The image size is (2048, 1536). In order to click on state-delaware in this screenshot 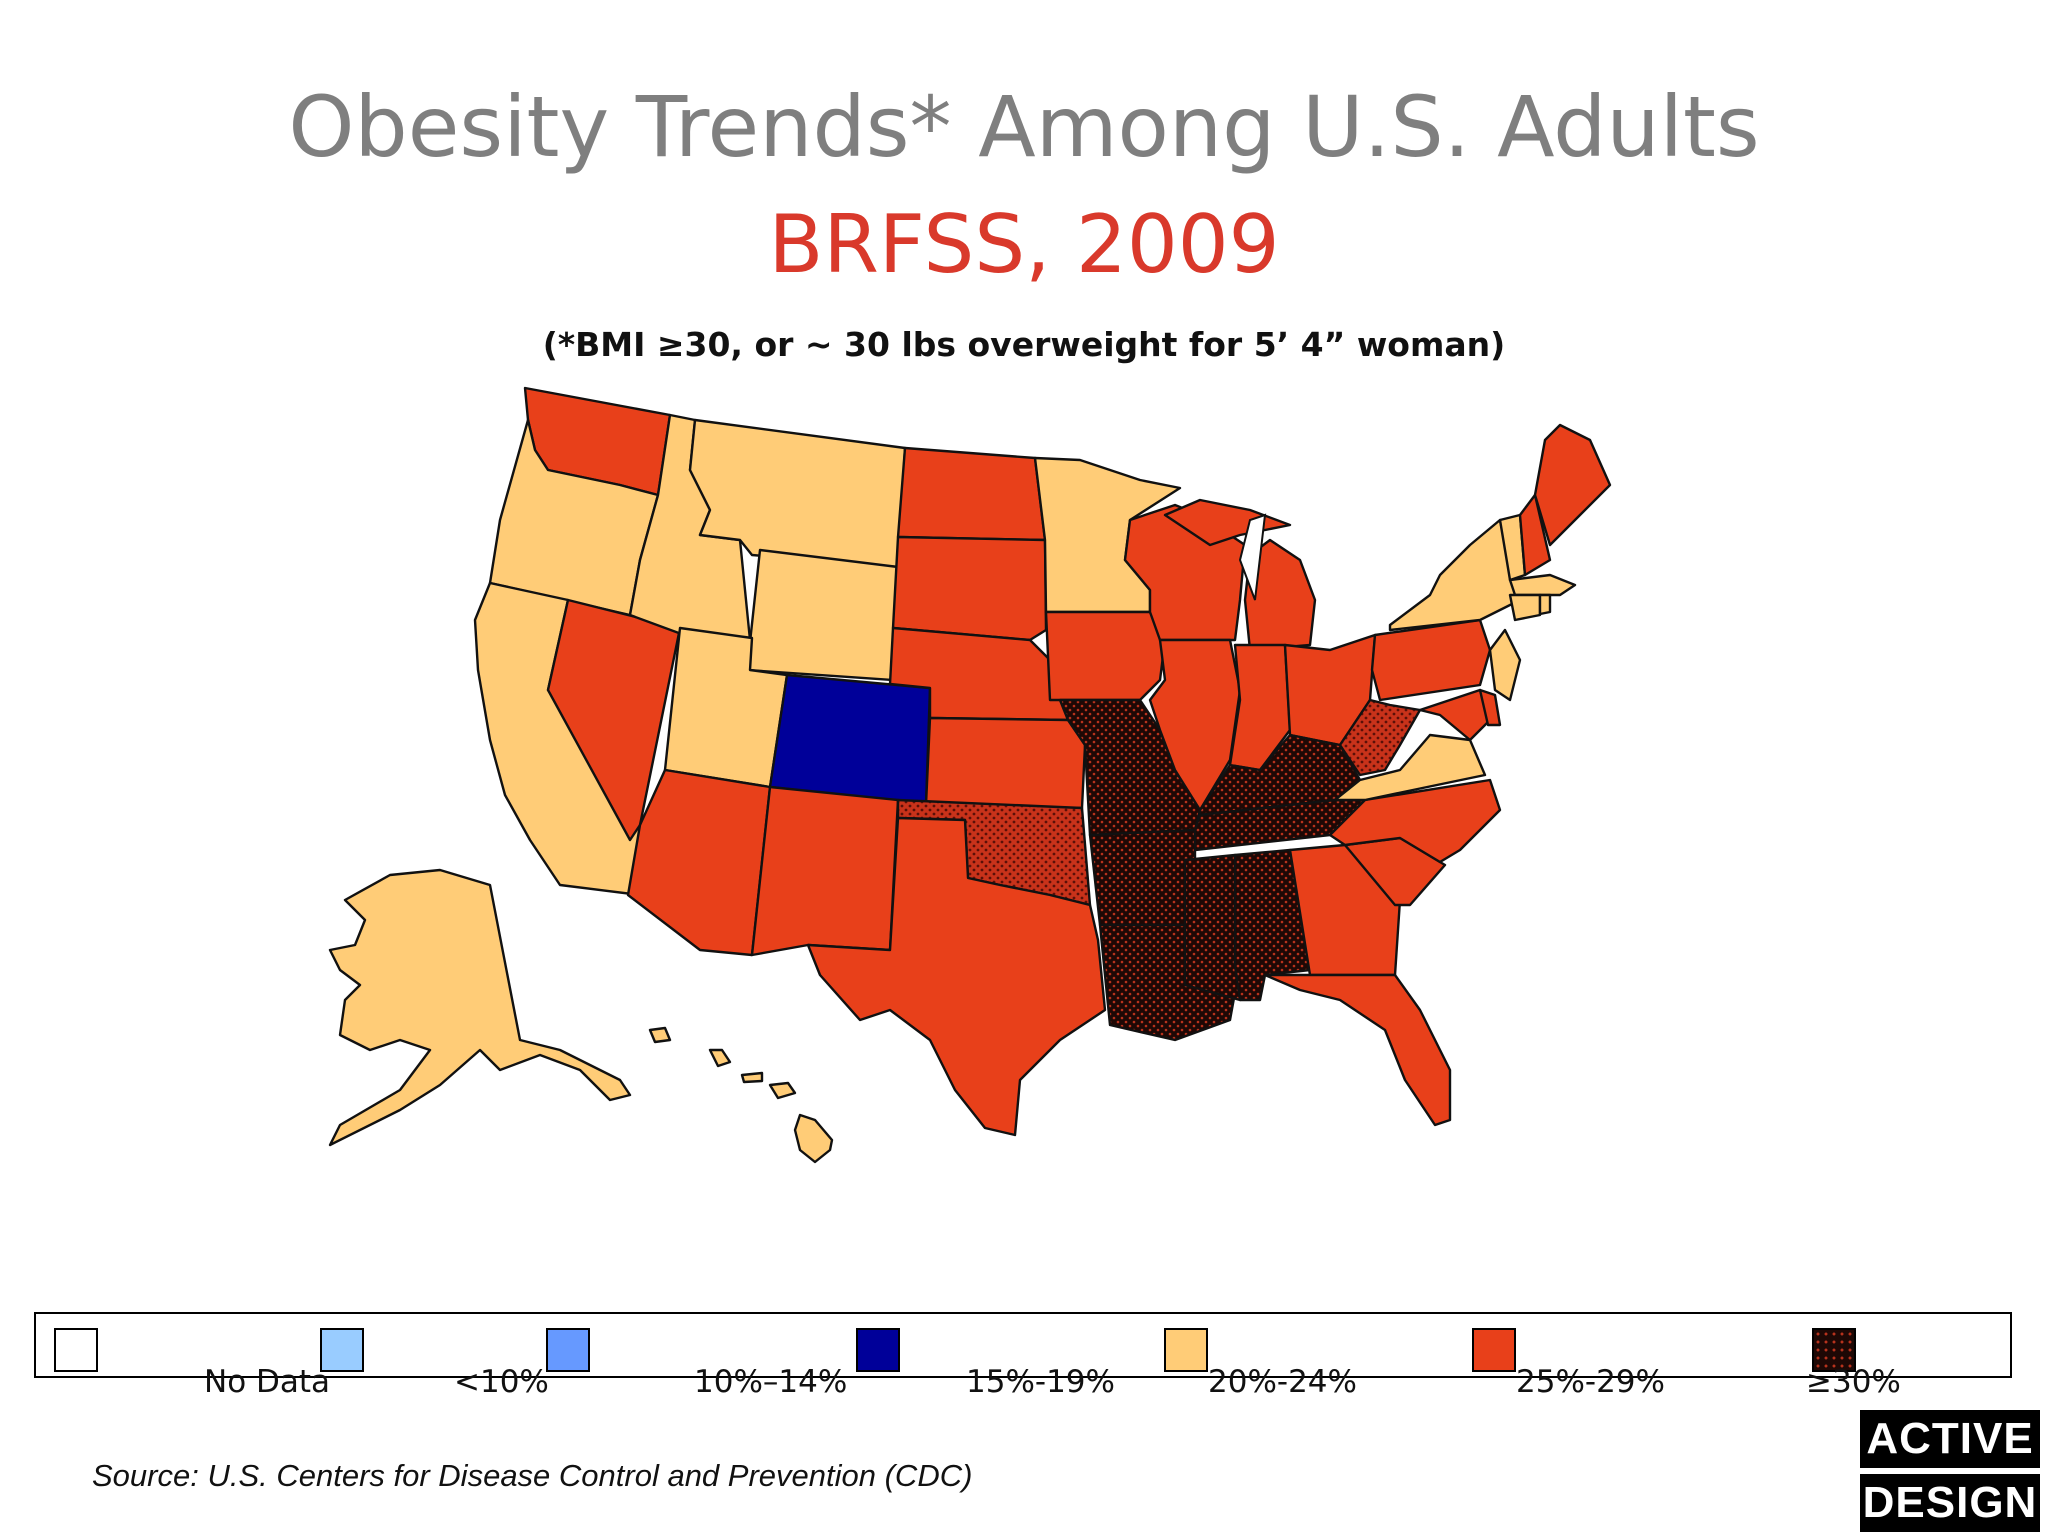, I will do `click(1490, 707)`.